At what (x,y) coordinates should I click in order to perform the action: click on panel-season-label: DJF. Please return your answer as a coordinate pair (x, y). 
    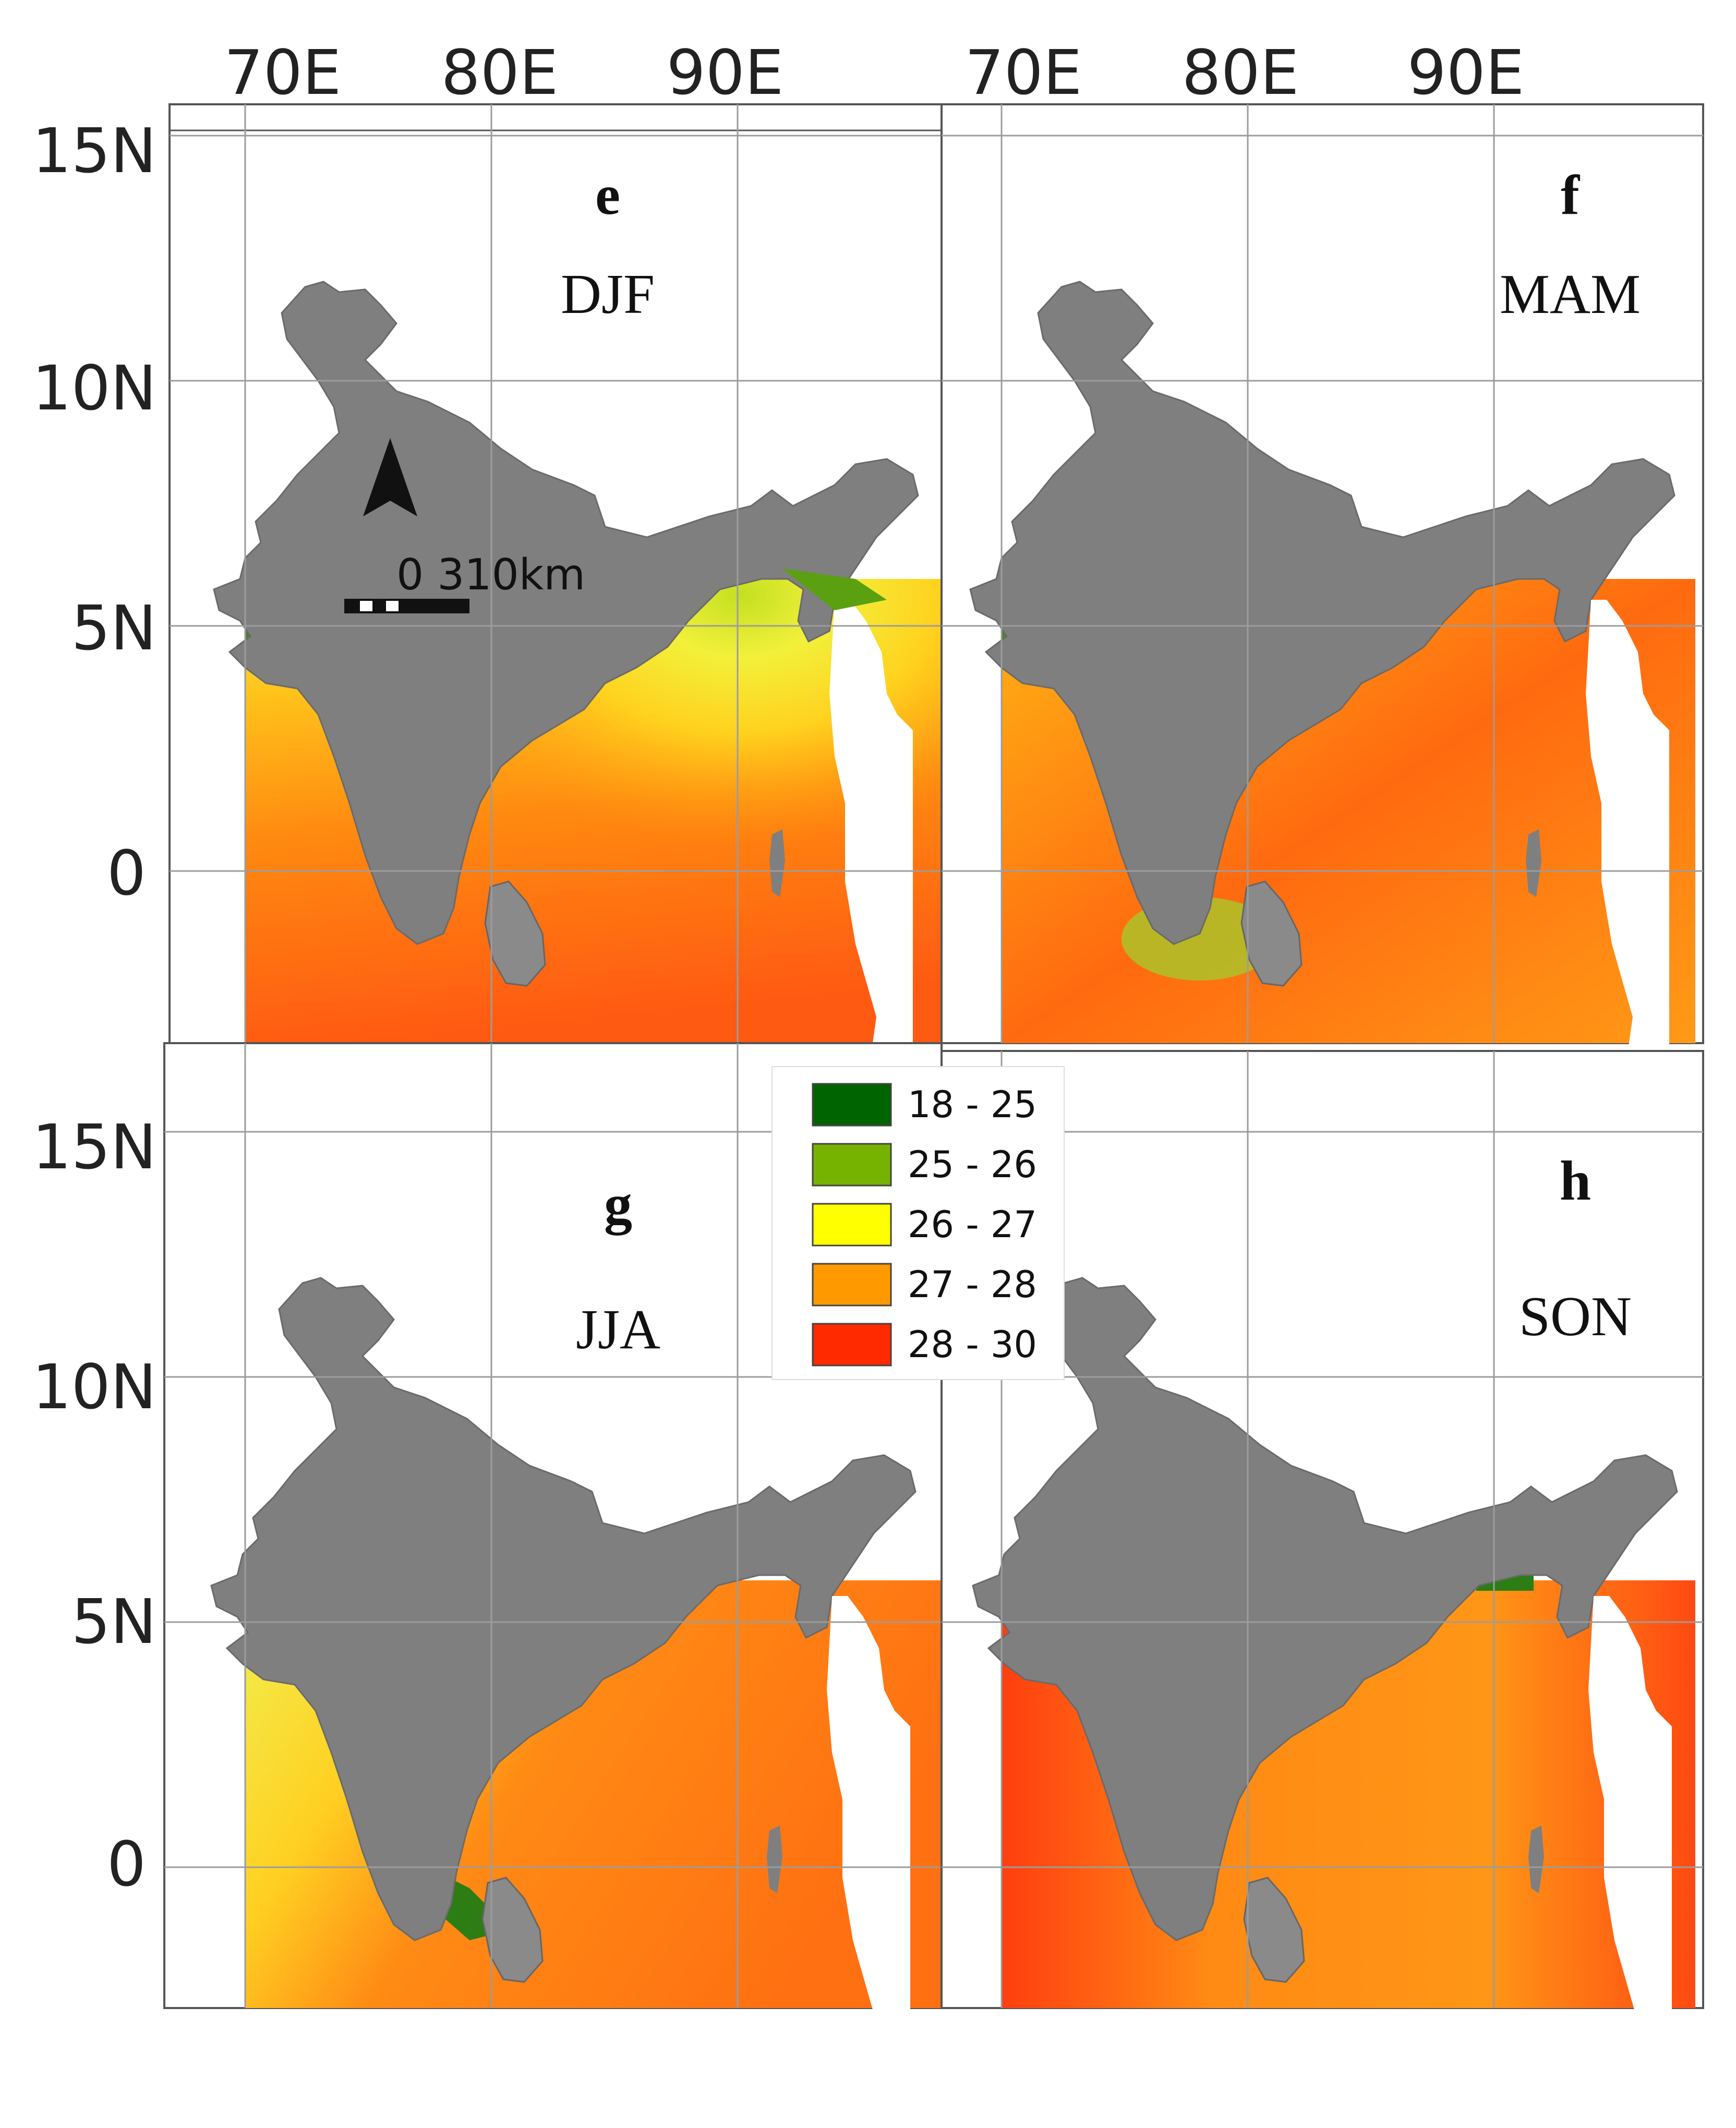
    Looking at the image, I should click on (608, 294).